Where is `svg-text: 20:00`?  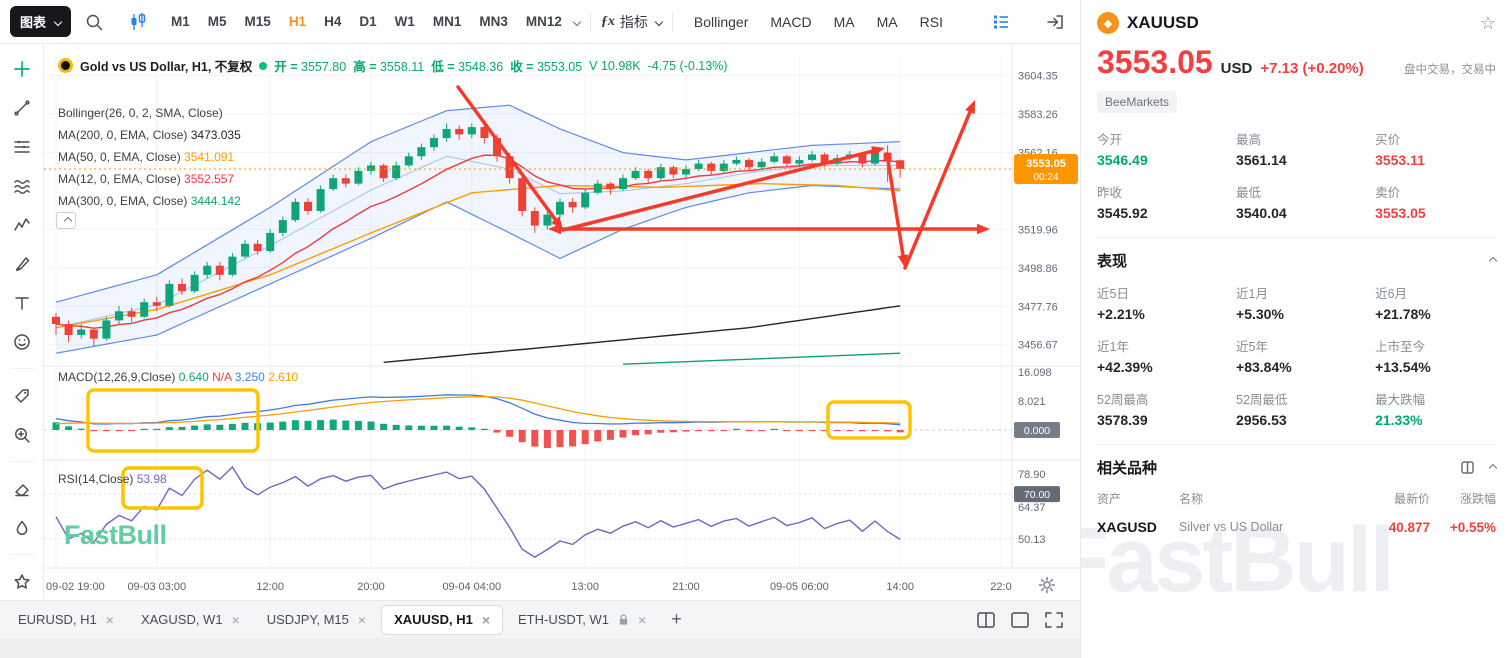
svg-text: 20:00 is located at coordinates (371, 587).